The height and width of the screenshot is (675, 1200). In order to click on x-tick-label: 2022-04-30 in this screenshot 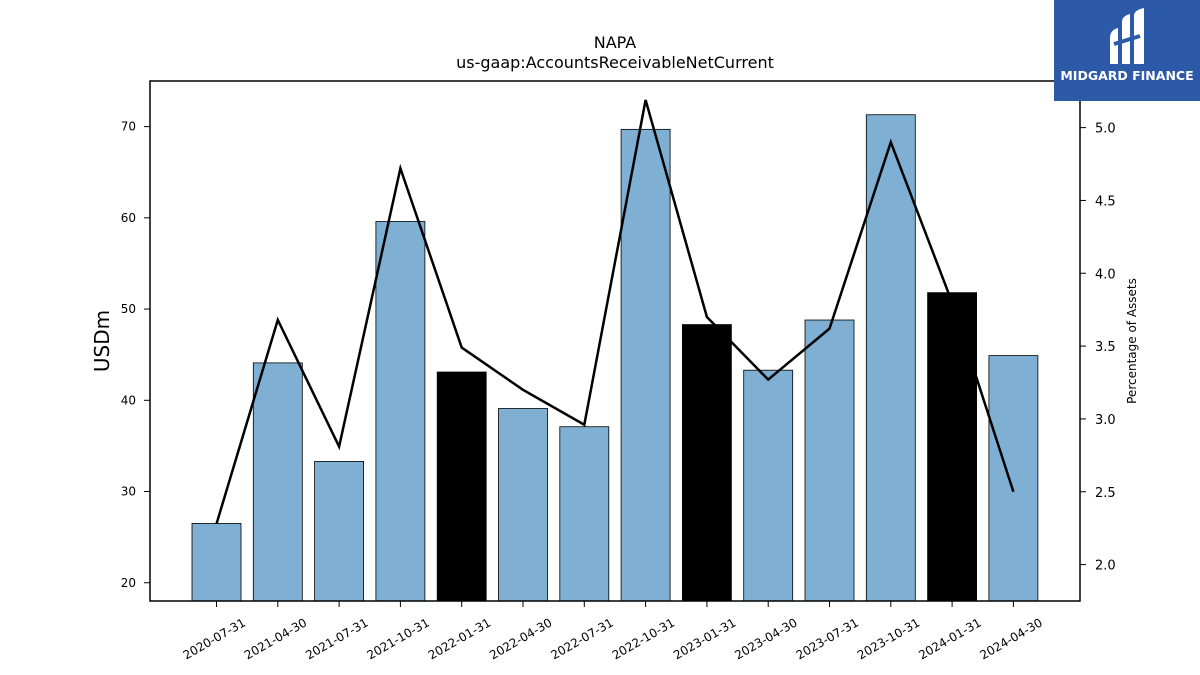, I will do `click(520, 638)`.